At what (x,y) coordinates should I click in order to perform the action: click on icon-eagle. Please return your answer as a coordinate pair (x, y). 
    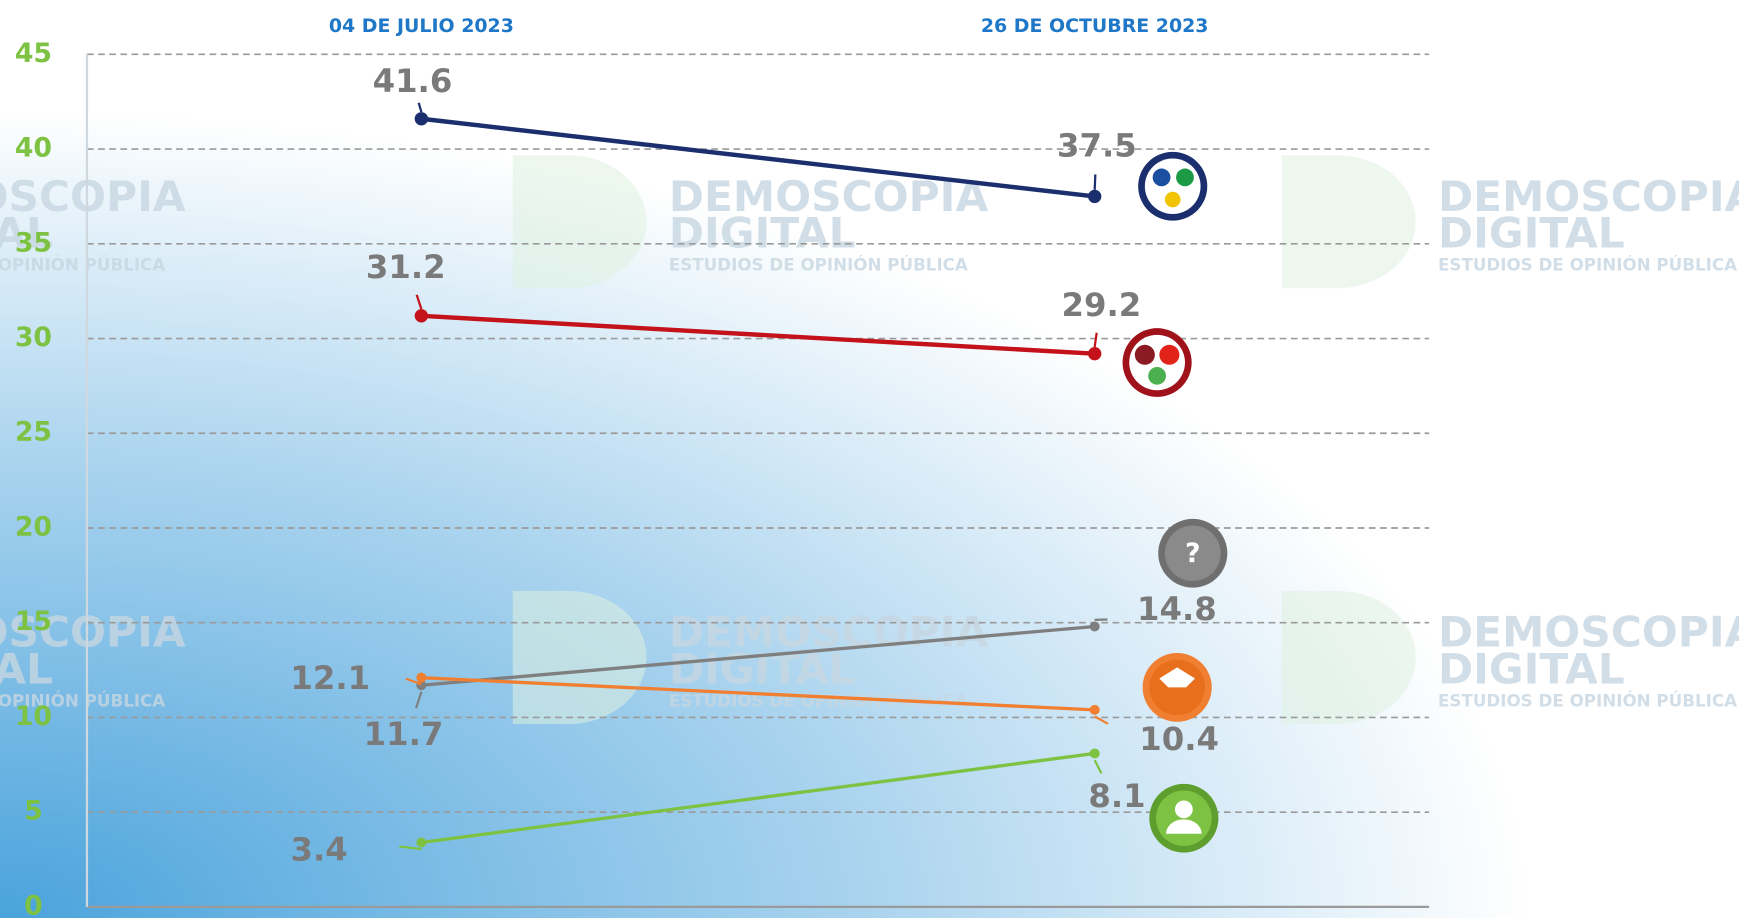
    Looking at the image, I should click on (1177, 677).